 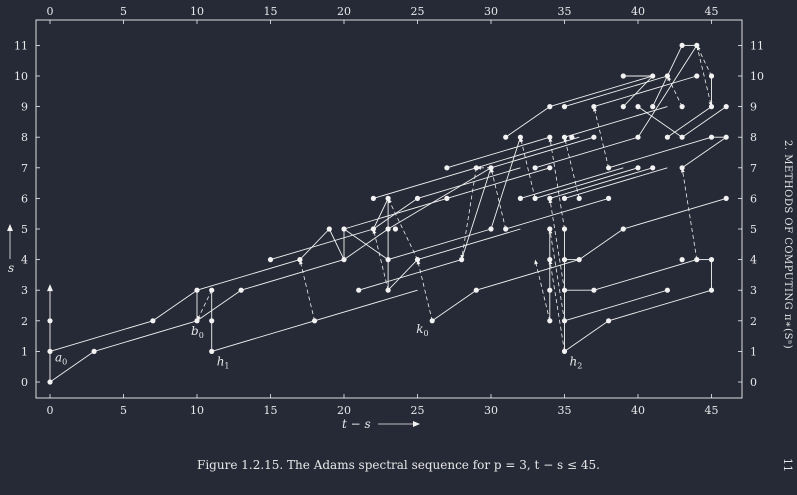 I want to click on tower-arrowhead, so click(x=50, y=288).